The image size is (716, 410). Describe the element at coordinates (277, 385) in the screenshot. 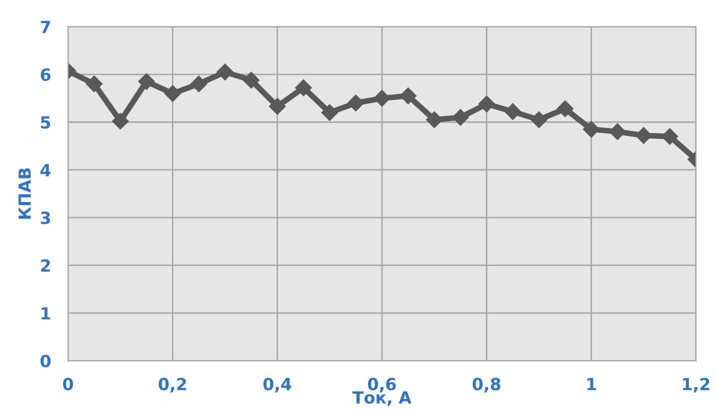

I see `x-tick-label: 0,4` at that location.